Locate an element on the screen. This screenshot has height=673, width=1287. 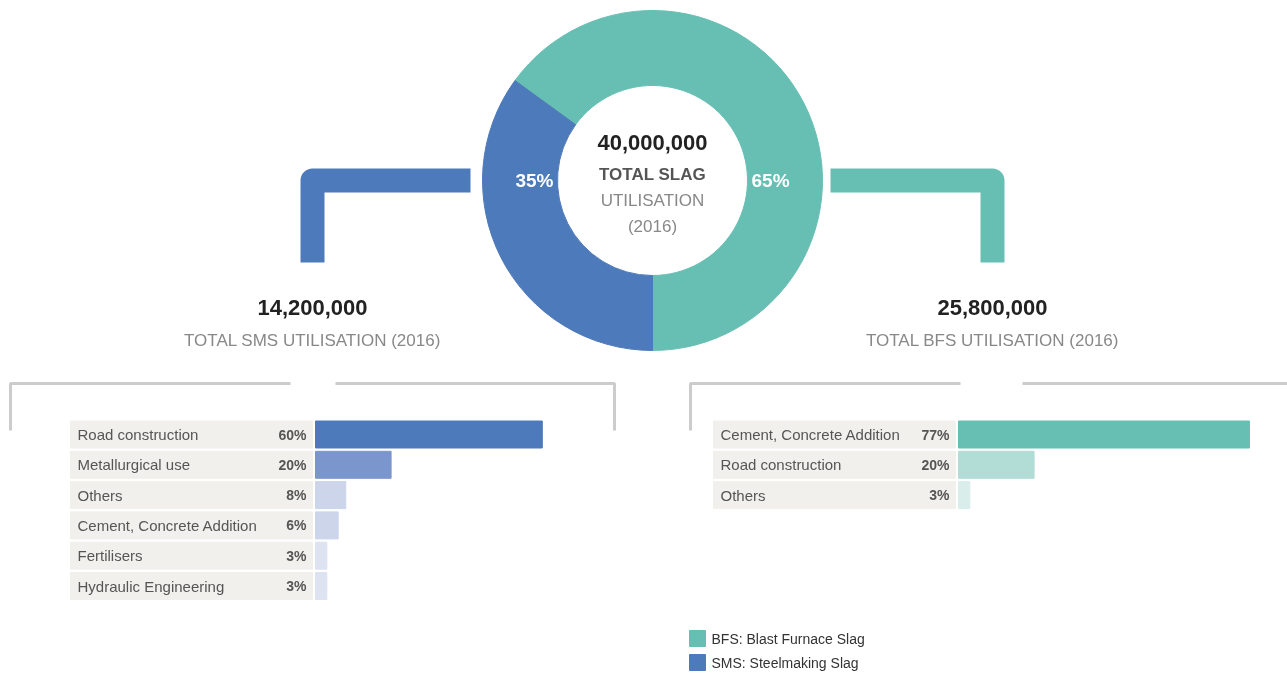
data-label: 6% is located at coordinates (297, 525).